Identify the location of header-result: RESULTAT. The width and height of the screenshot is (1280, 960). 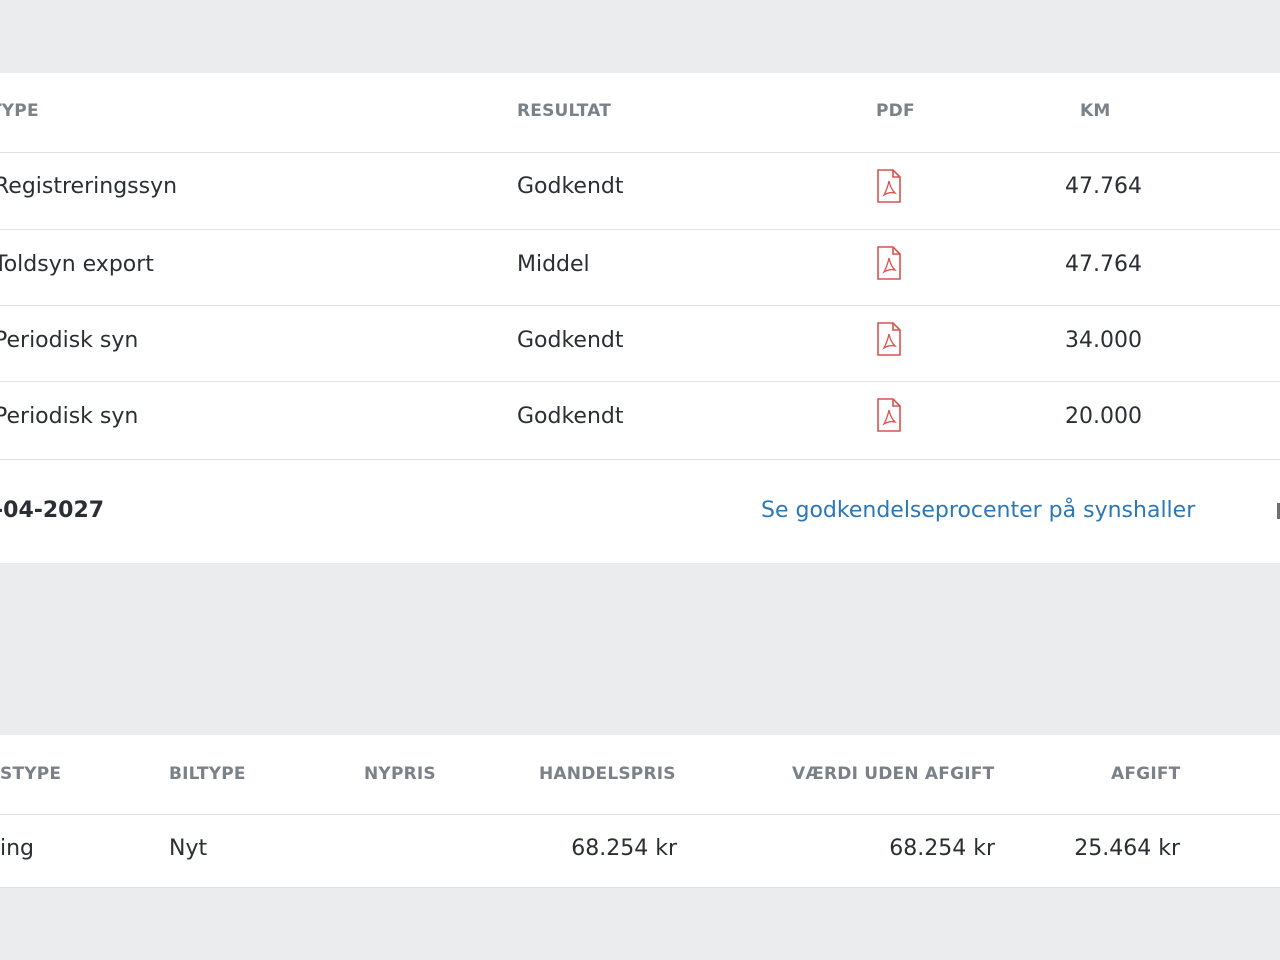
(564, 111).